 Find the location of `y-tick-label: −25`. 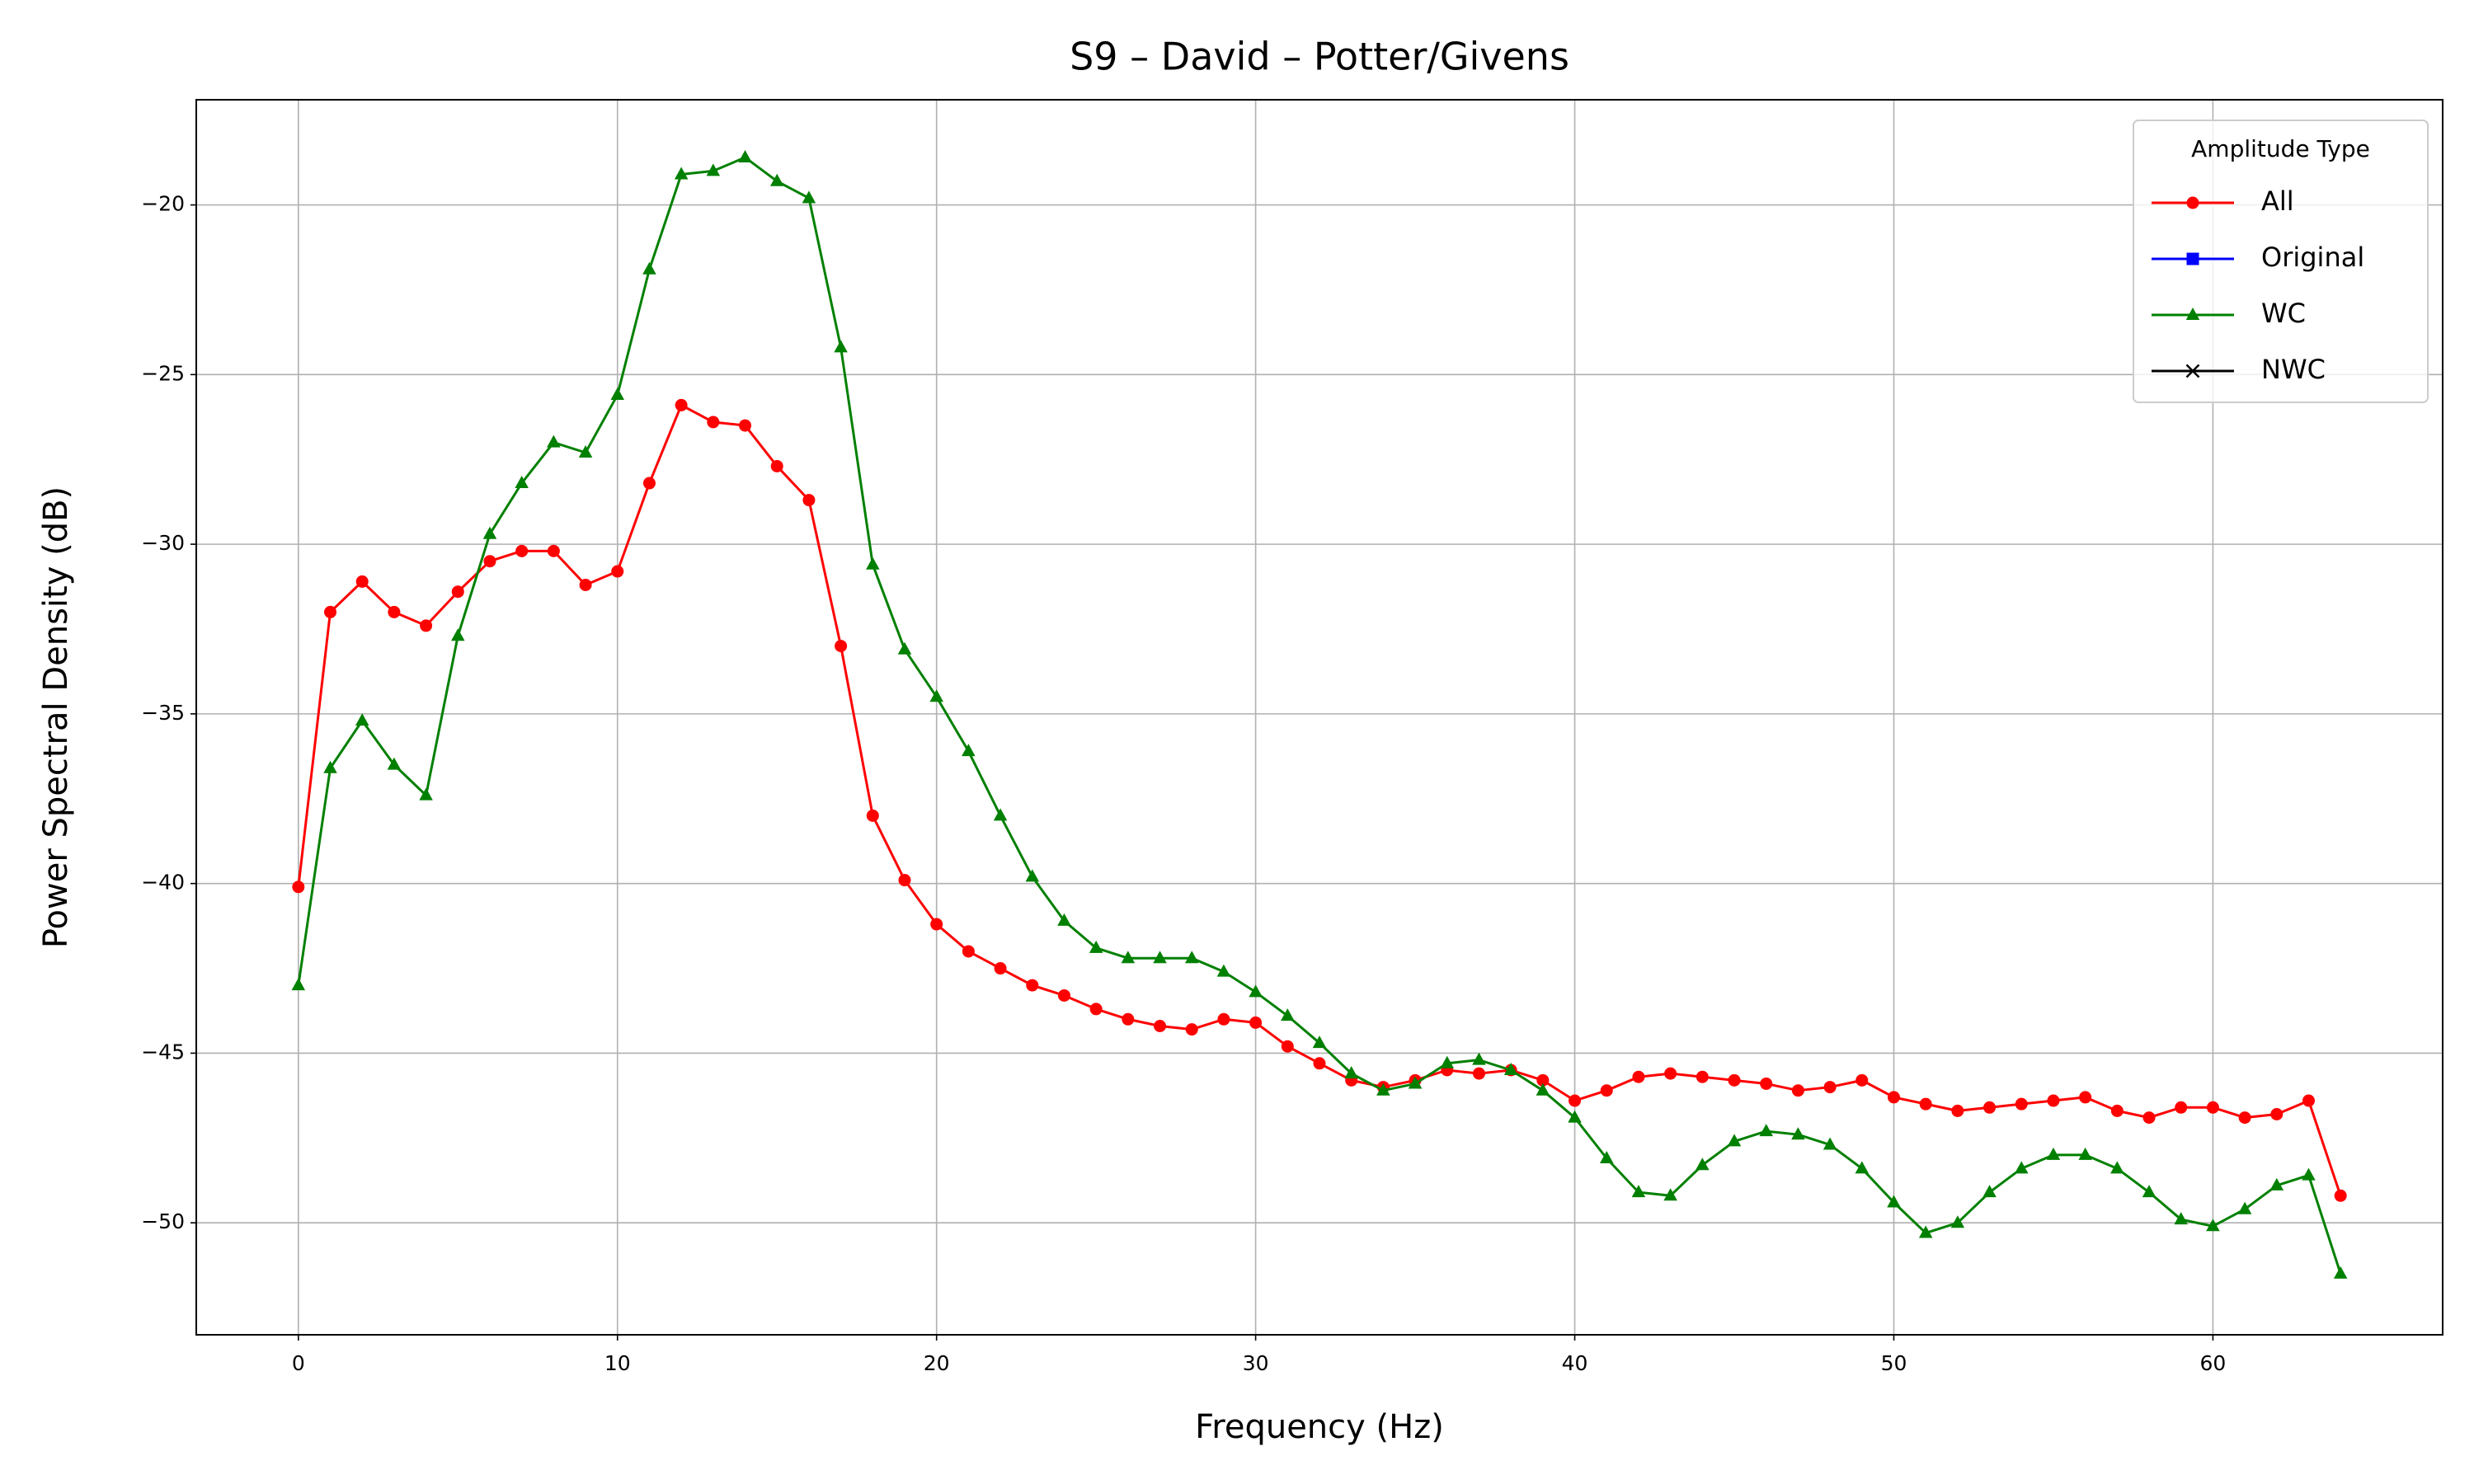

y-tick-label: −25 is located at coordinates (163, 373).